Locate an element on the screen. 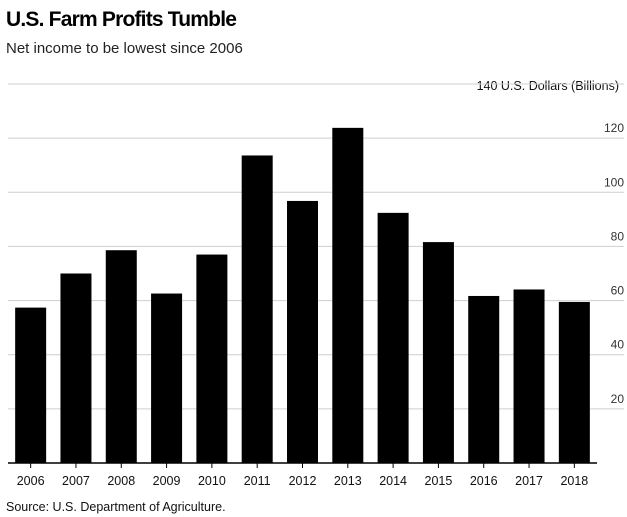 This screenshot has width=627, height=517. x-tick-label: 2007 is located at coordinates (76, 481).